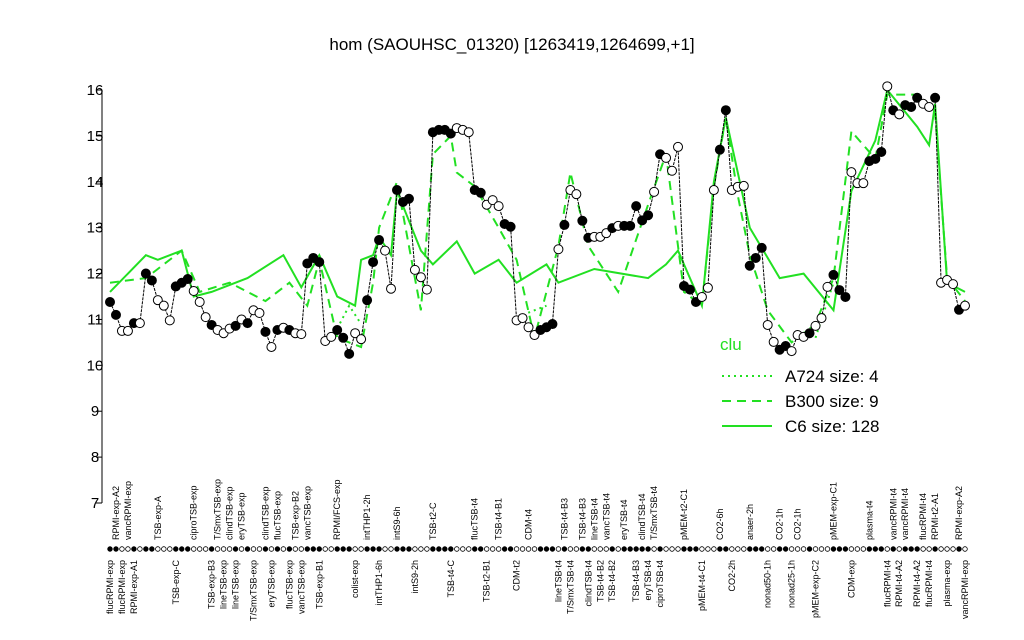  Describe the element at coordinates (475, 519) in the screenshot. I see `x-tick-label: flucTSB-t4` at that location.